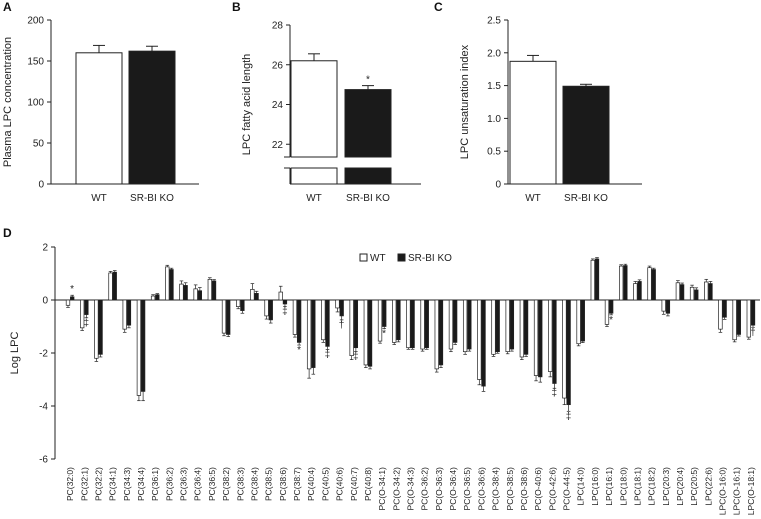 This screenshot has height=519, width=761. I want to click on panel-a-x-tick-label: SR-BI KO, so click(152, 198).